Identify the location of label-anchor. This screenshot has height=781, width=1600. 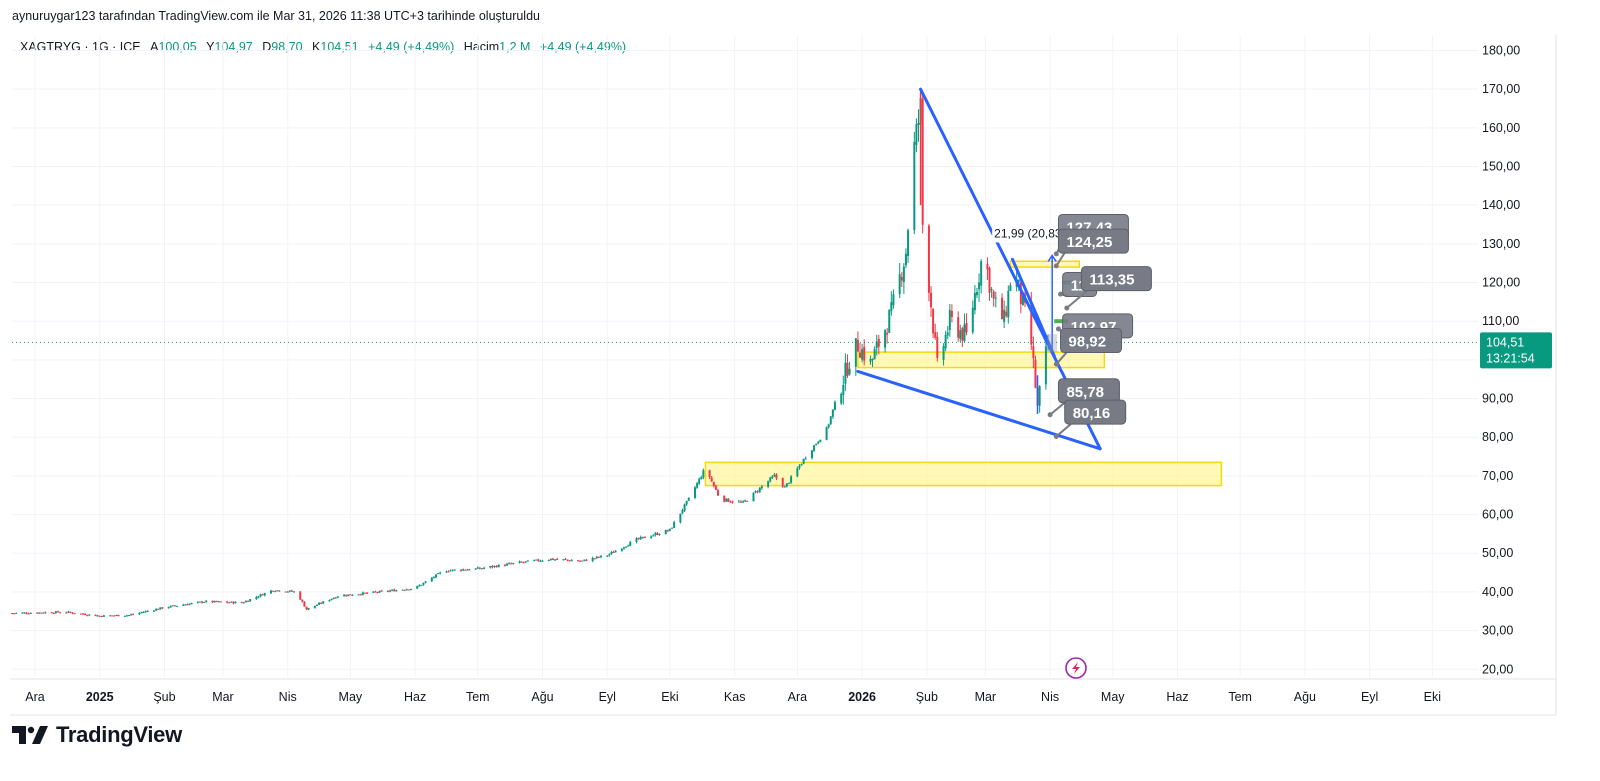
(1050, 415).